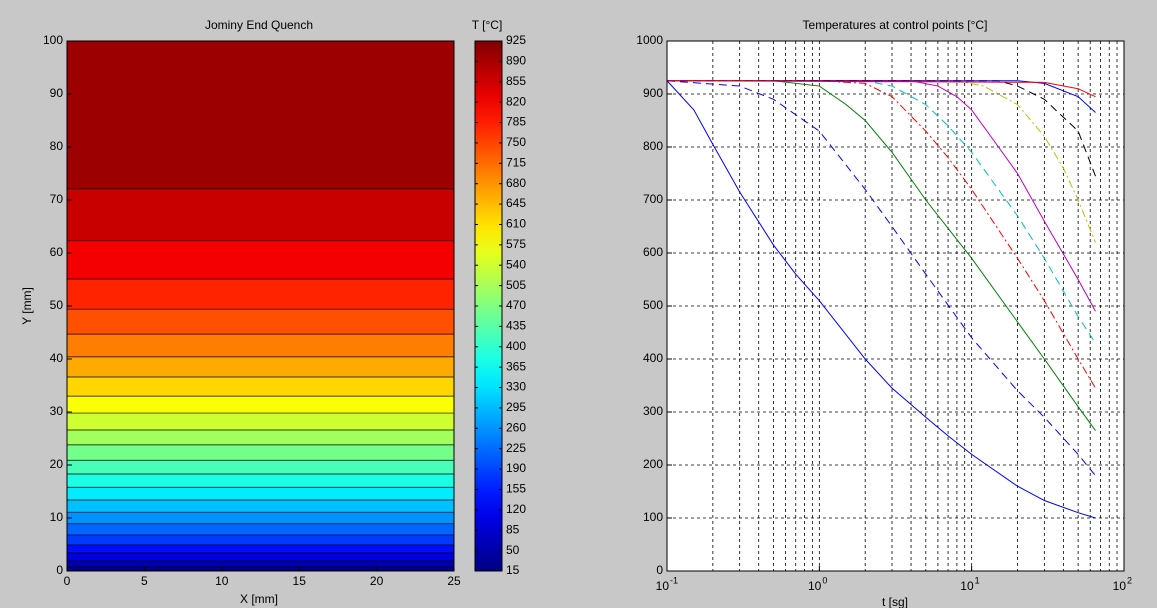 This screenshot has height=608, width=1157. I want to click on y-tick-label: 20, so click(57, 464).